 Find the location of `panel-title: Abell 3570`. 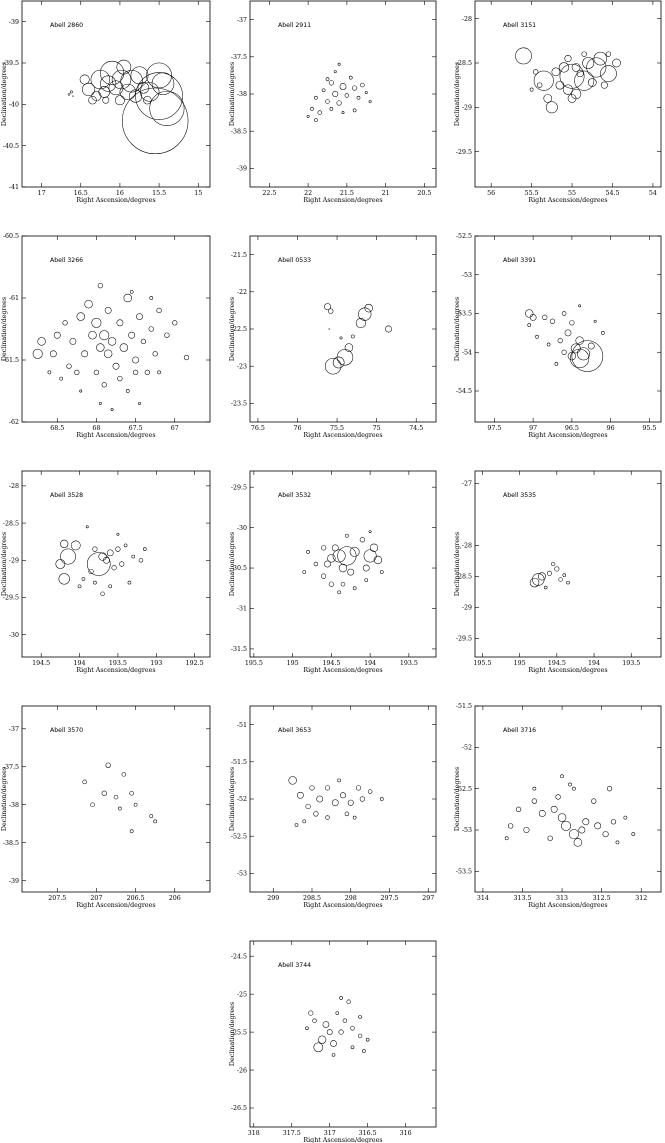

panel-title: Abell 3570 is located at coordinates (66, 730).